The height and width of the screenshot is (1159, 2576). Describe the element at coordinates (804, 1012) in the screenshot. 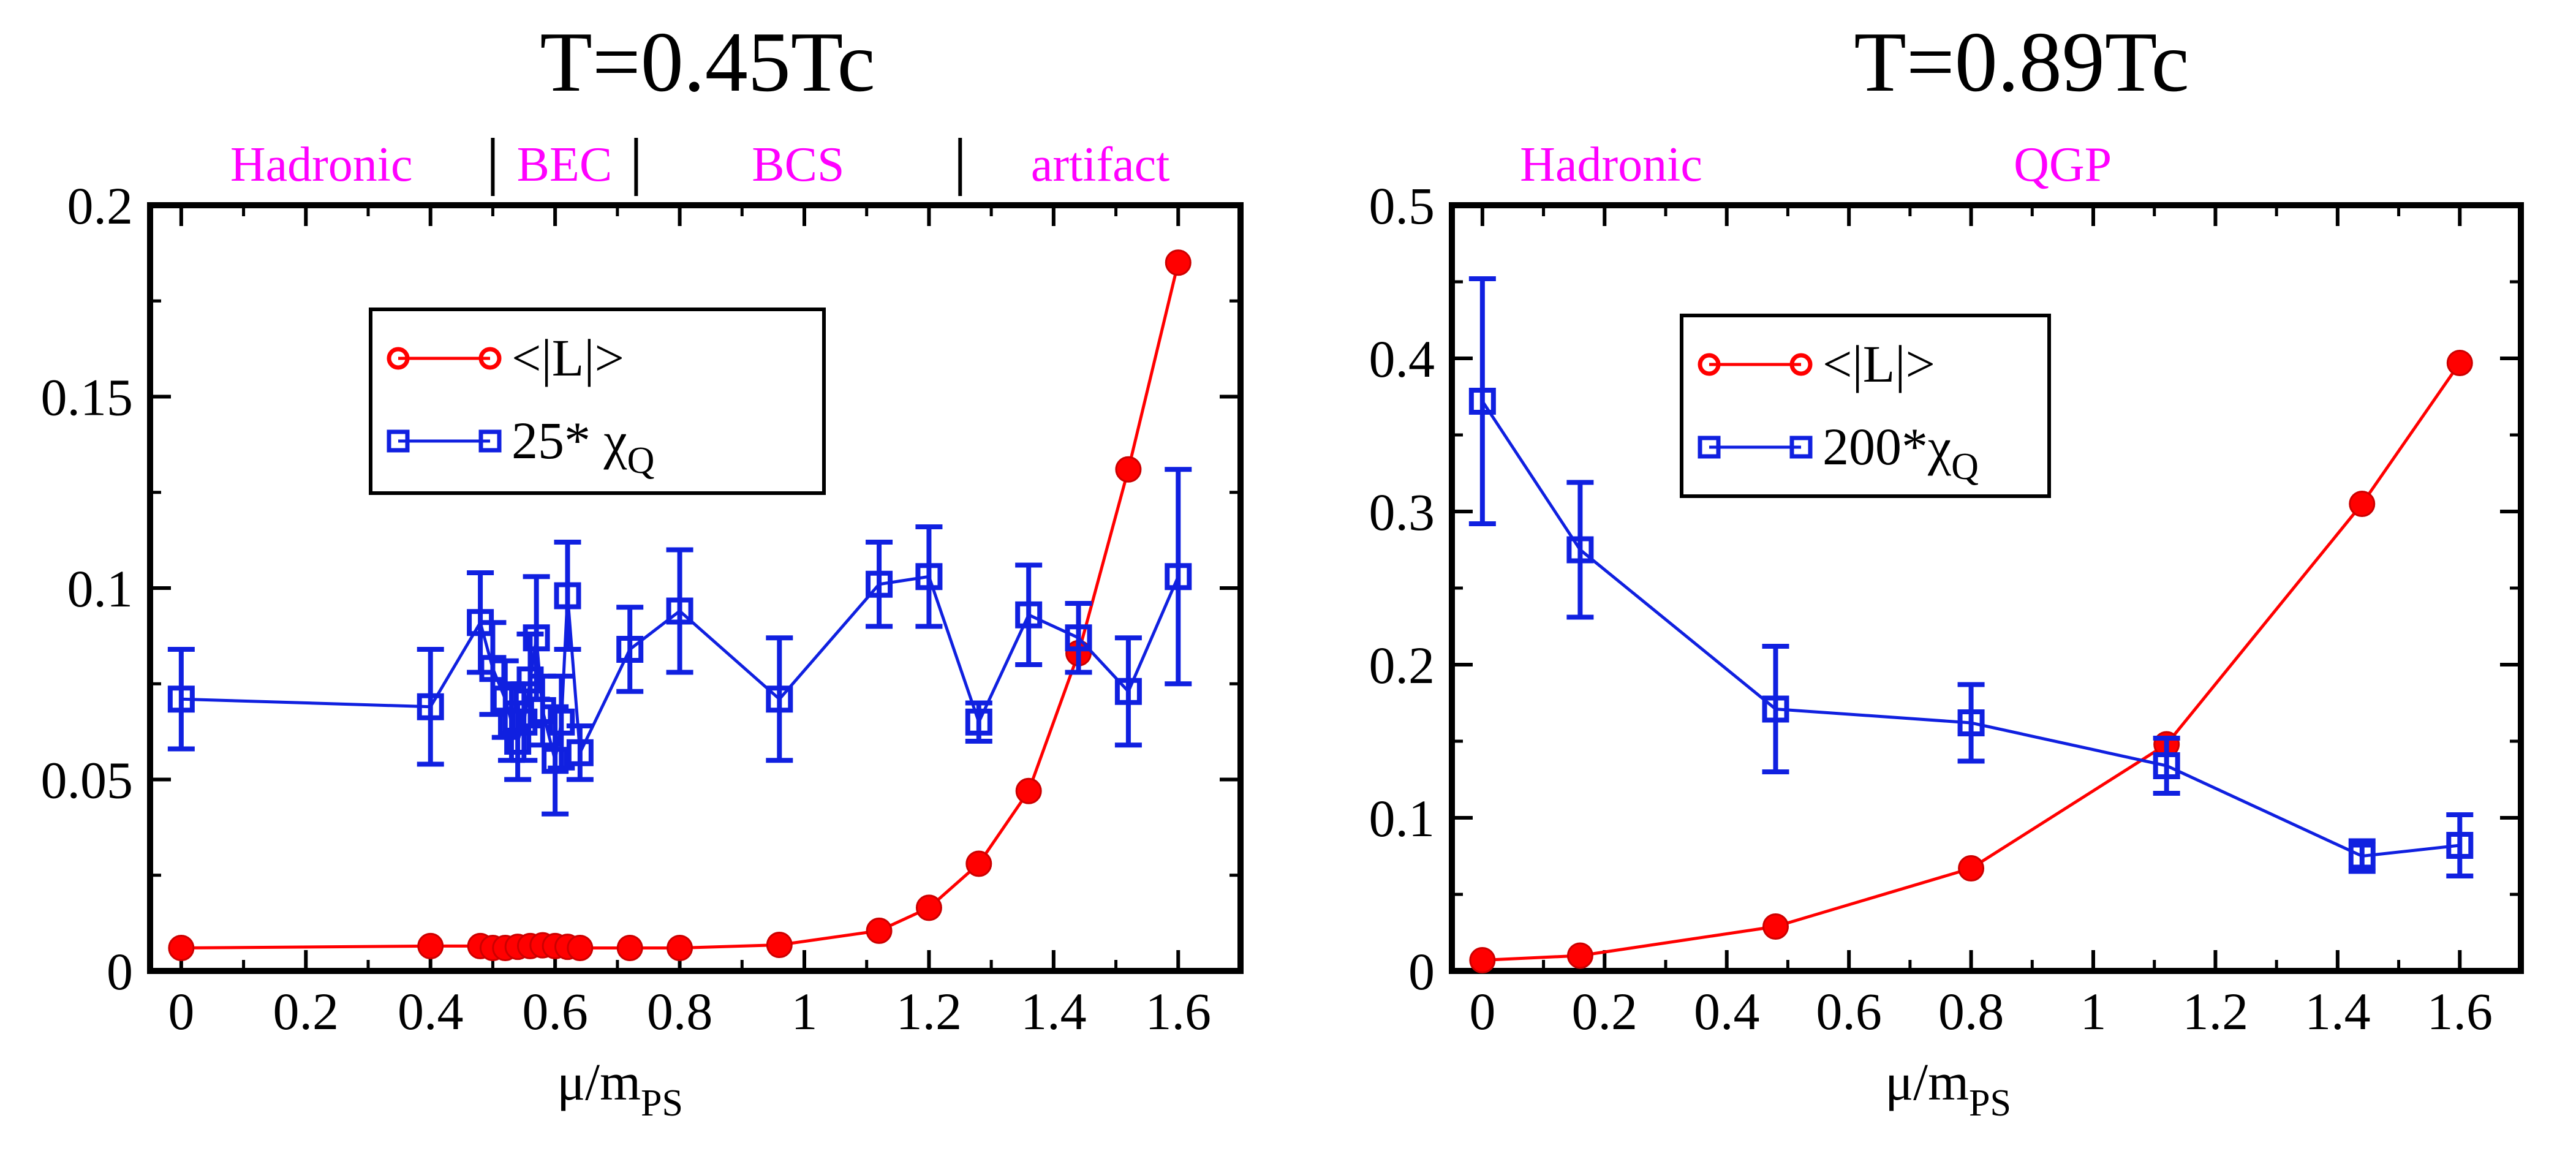

I see `left-x-tick-label: 1` at that location.